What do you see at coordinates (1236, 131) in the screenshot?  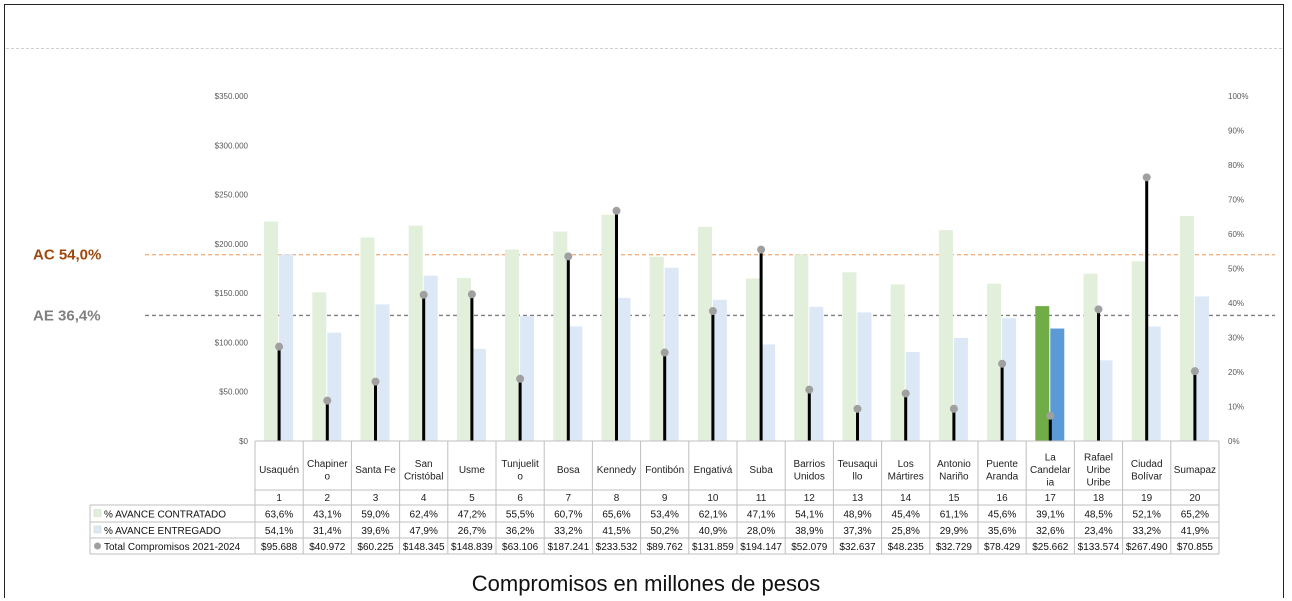 I see `y-right-tick-label: 90%` at bounding box center [1236, 131].